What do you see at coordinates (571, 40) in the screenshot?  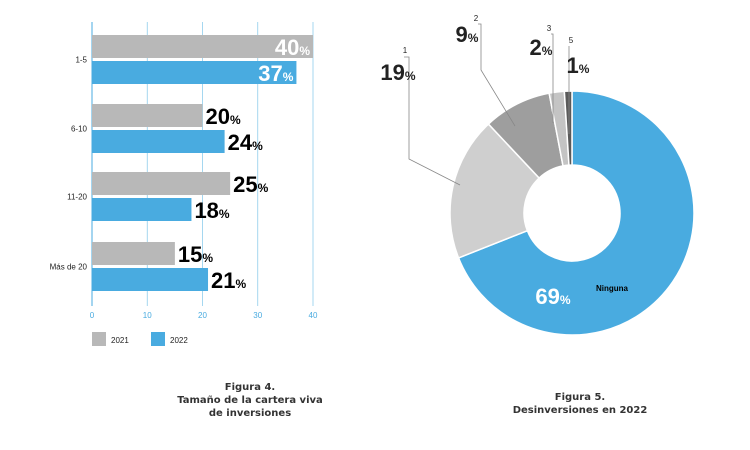 I see `donut-category-label: 5` at bounding box center [571, 40].